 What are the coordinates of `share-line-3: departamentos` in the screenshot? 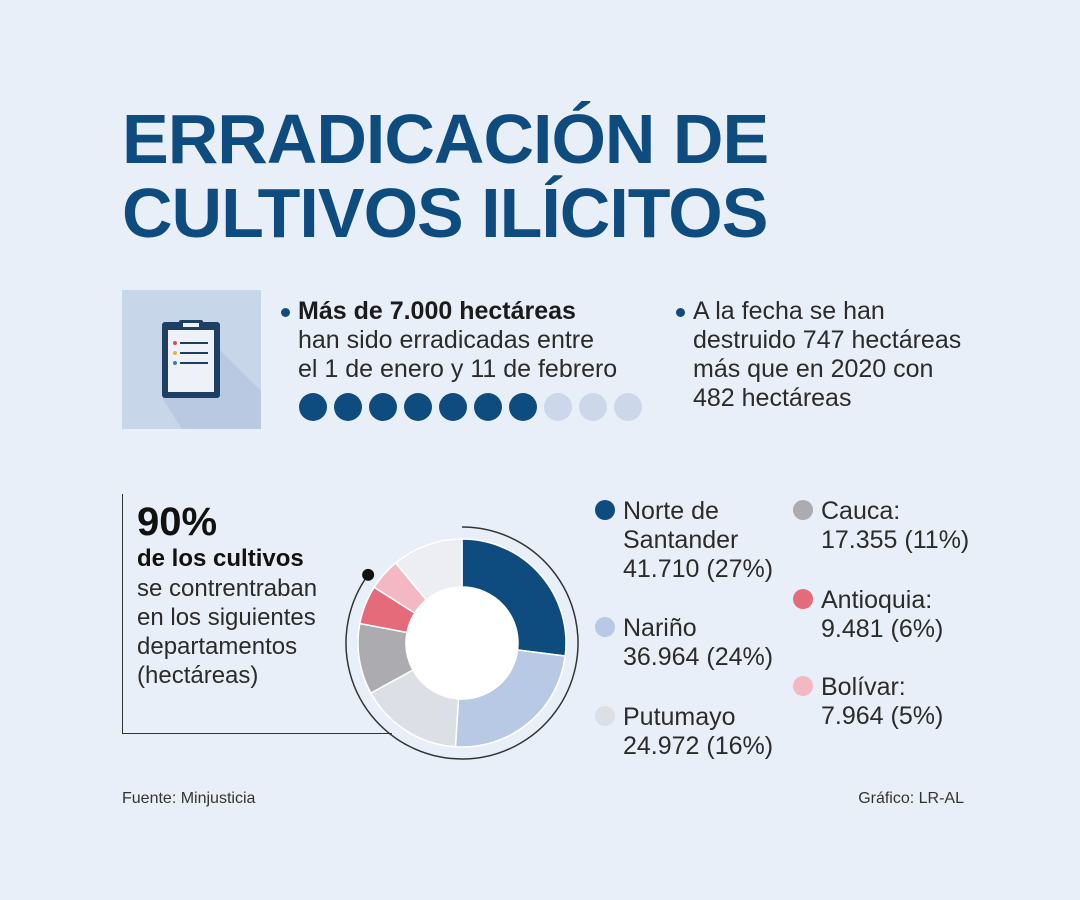 It's located at (217, 646).